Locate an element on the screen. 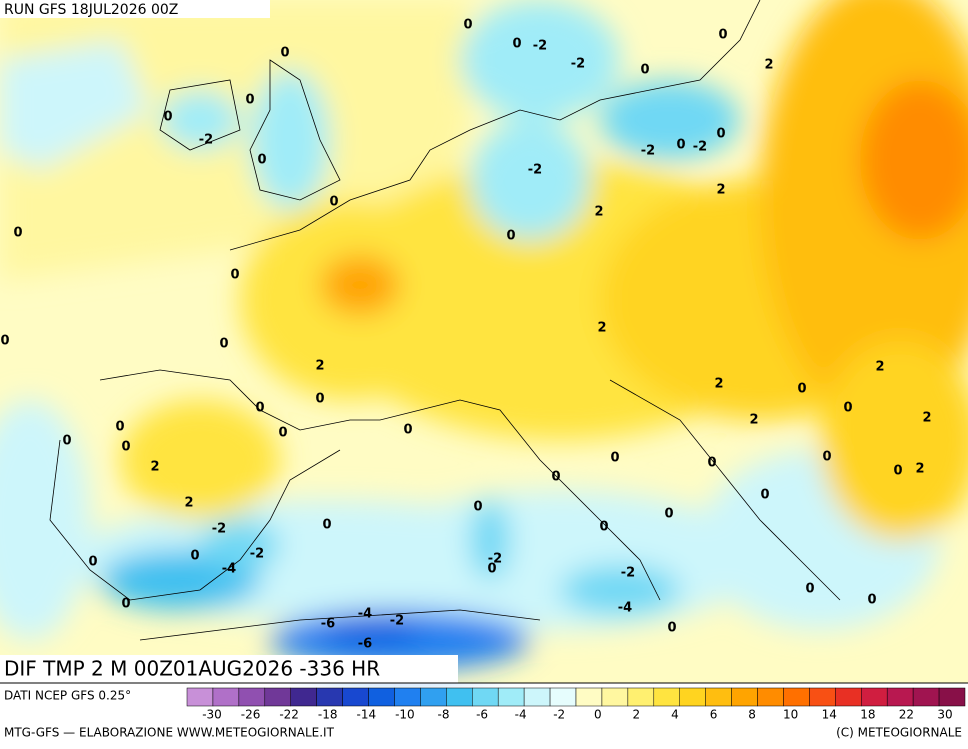 The height and width of the screenshot is (749, 968). header-box is located at coordinates (135, 9).